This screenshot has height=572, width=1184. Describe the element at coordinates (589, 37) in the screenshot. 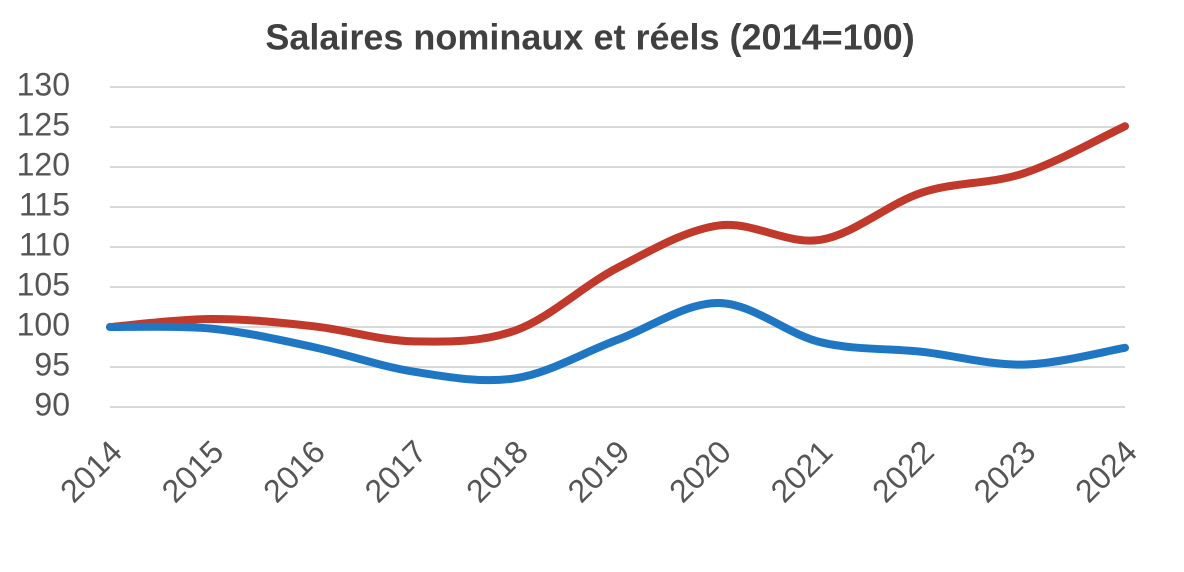

I see `chart-title: Salaires nominaux et réels (2014=100)` at that location.